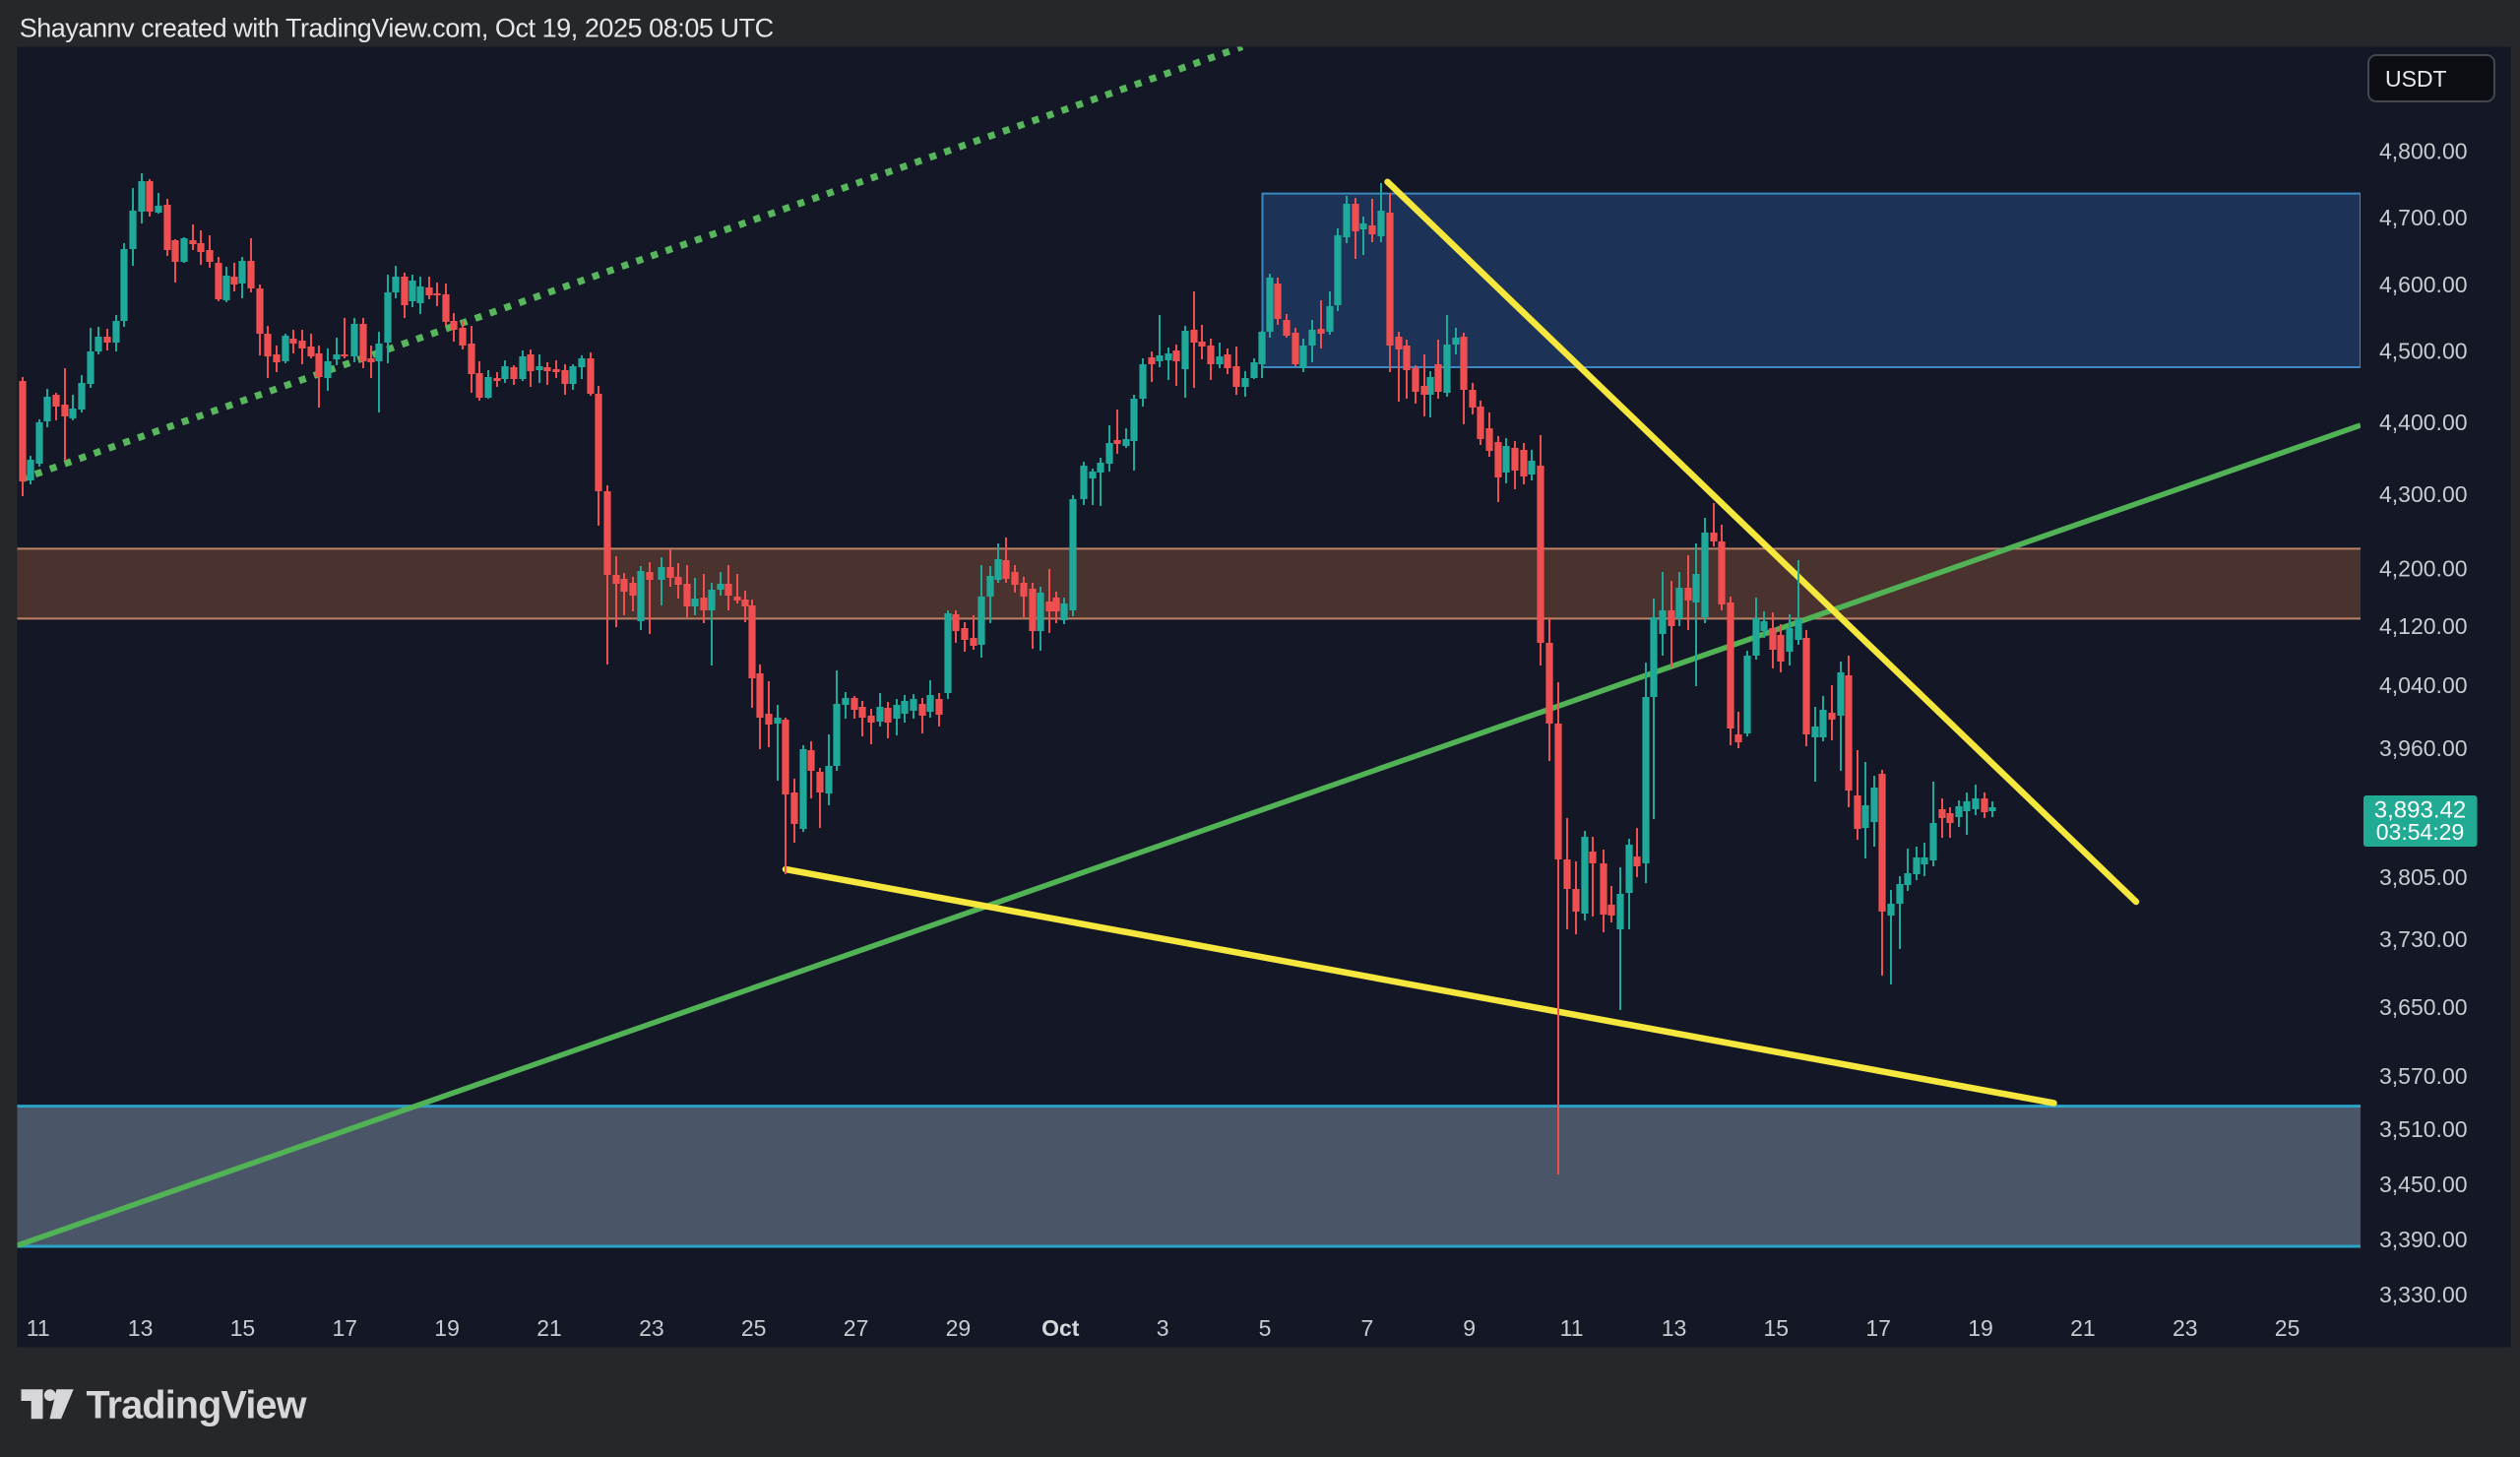 This screenshot has width=2520, height=1457. I want to click on svg-text: 5, so click(1265, 1328).